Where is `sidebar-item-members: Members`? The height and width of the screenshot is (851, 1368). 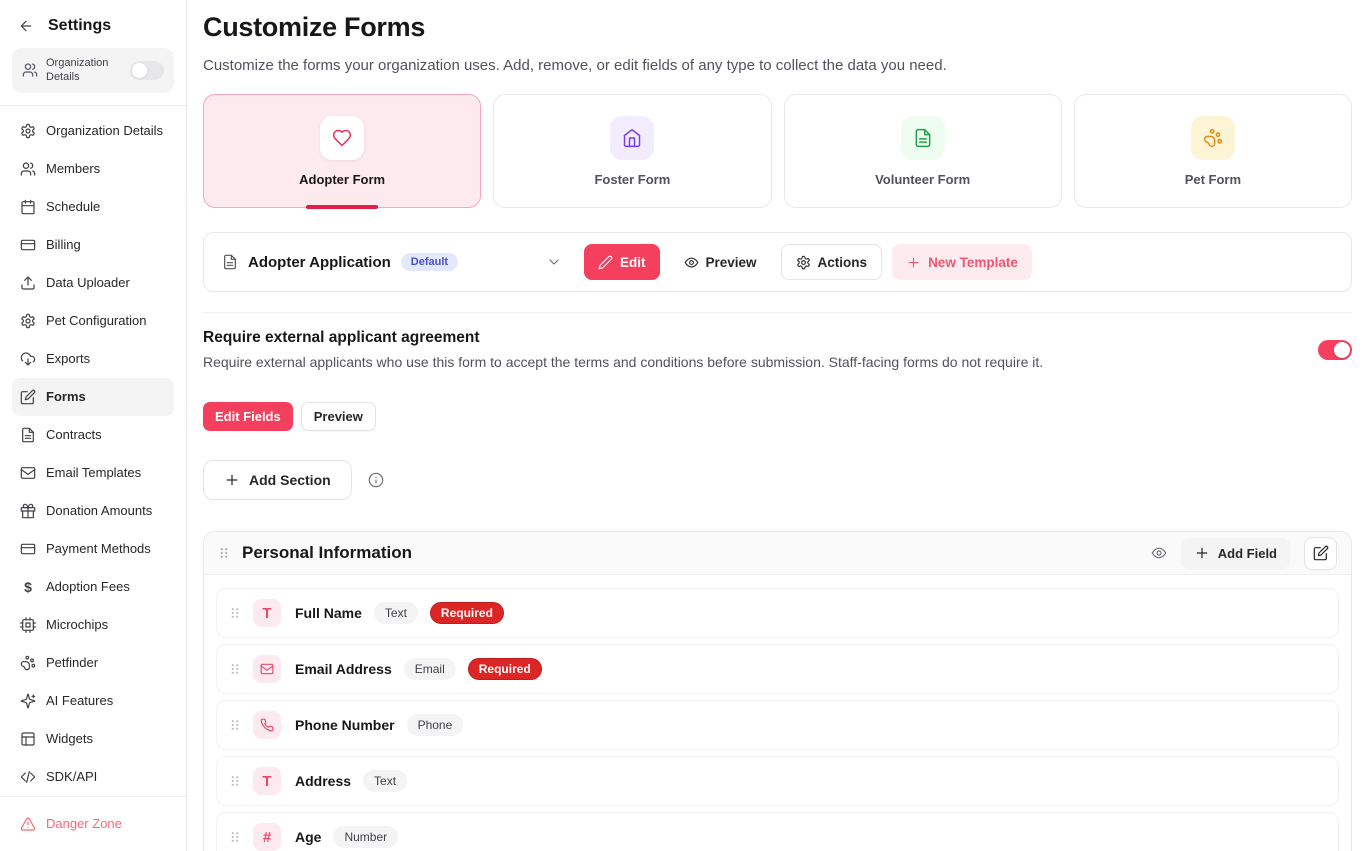
sidebar-item-members: Members is located at coordinates (93, 169).